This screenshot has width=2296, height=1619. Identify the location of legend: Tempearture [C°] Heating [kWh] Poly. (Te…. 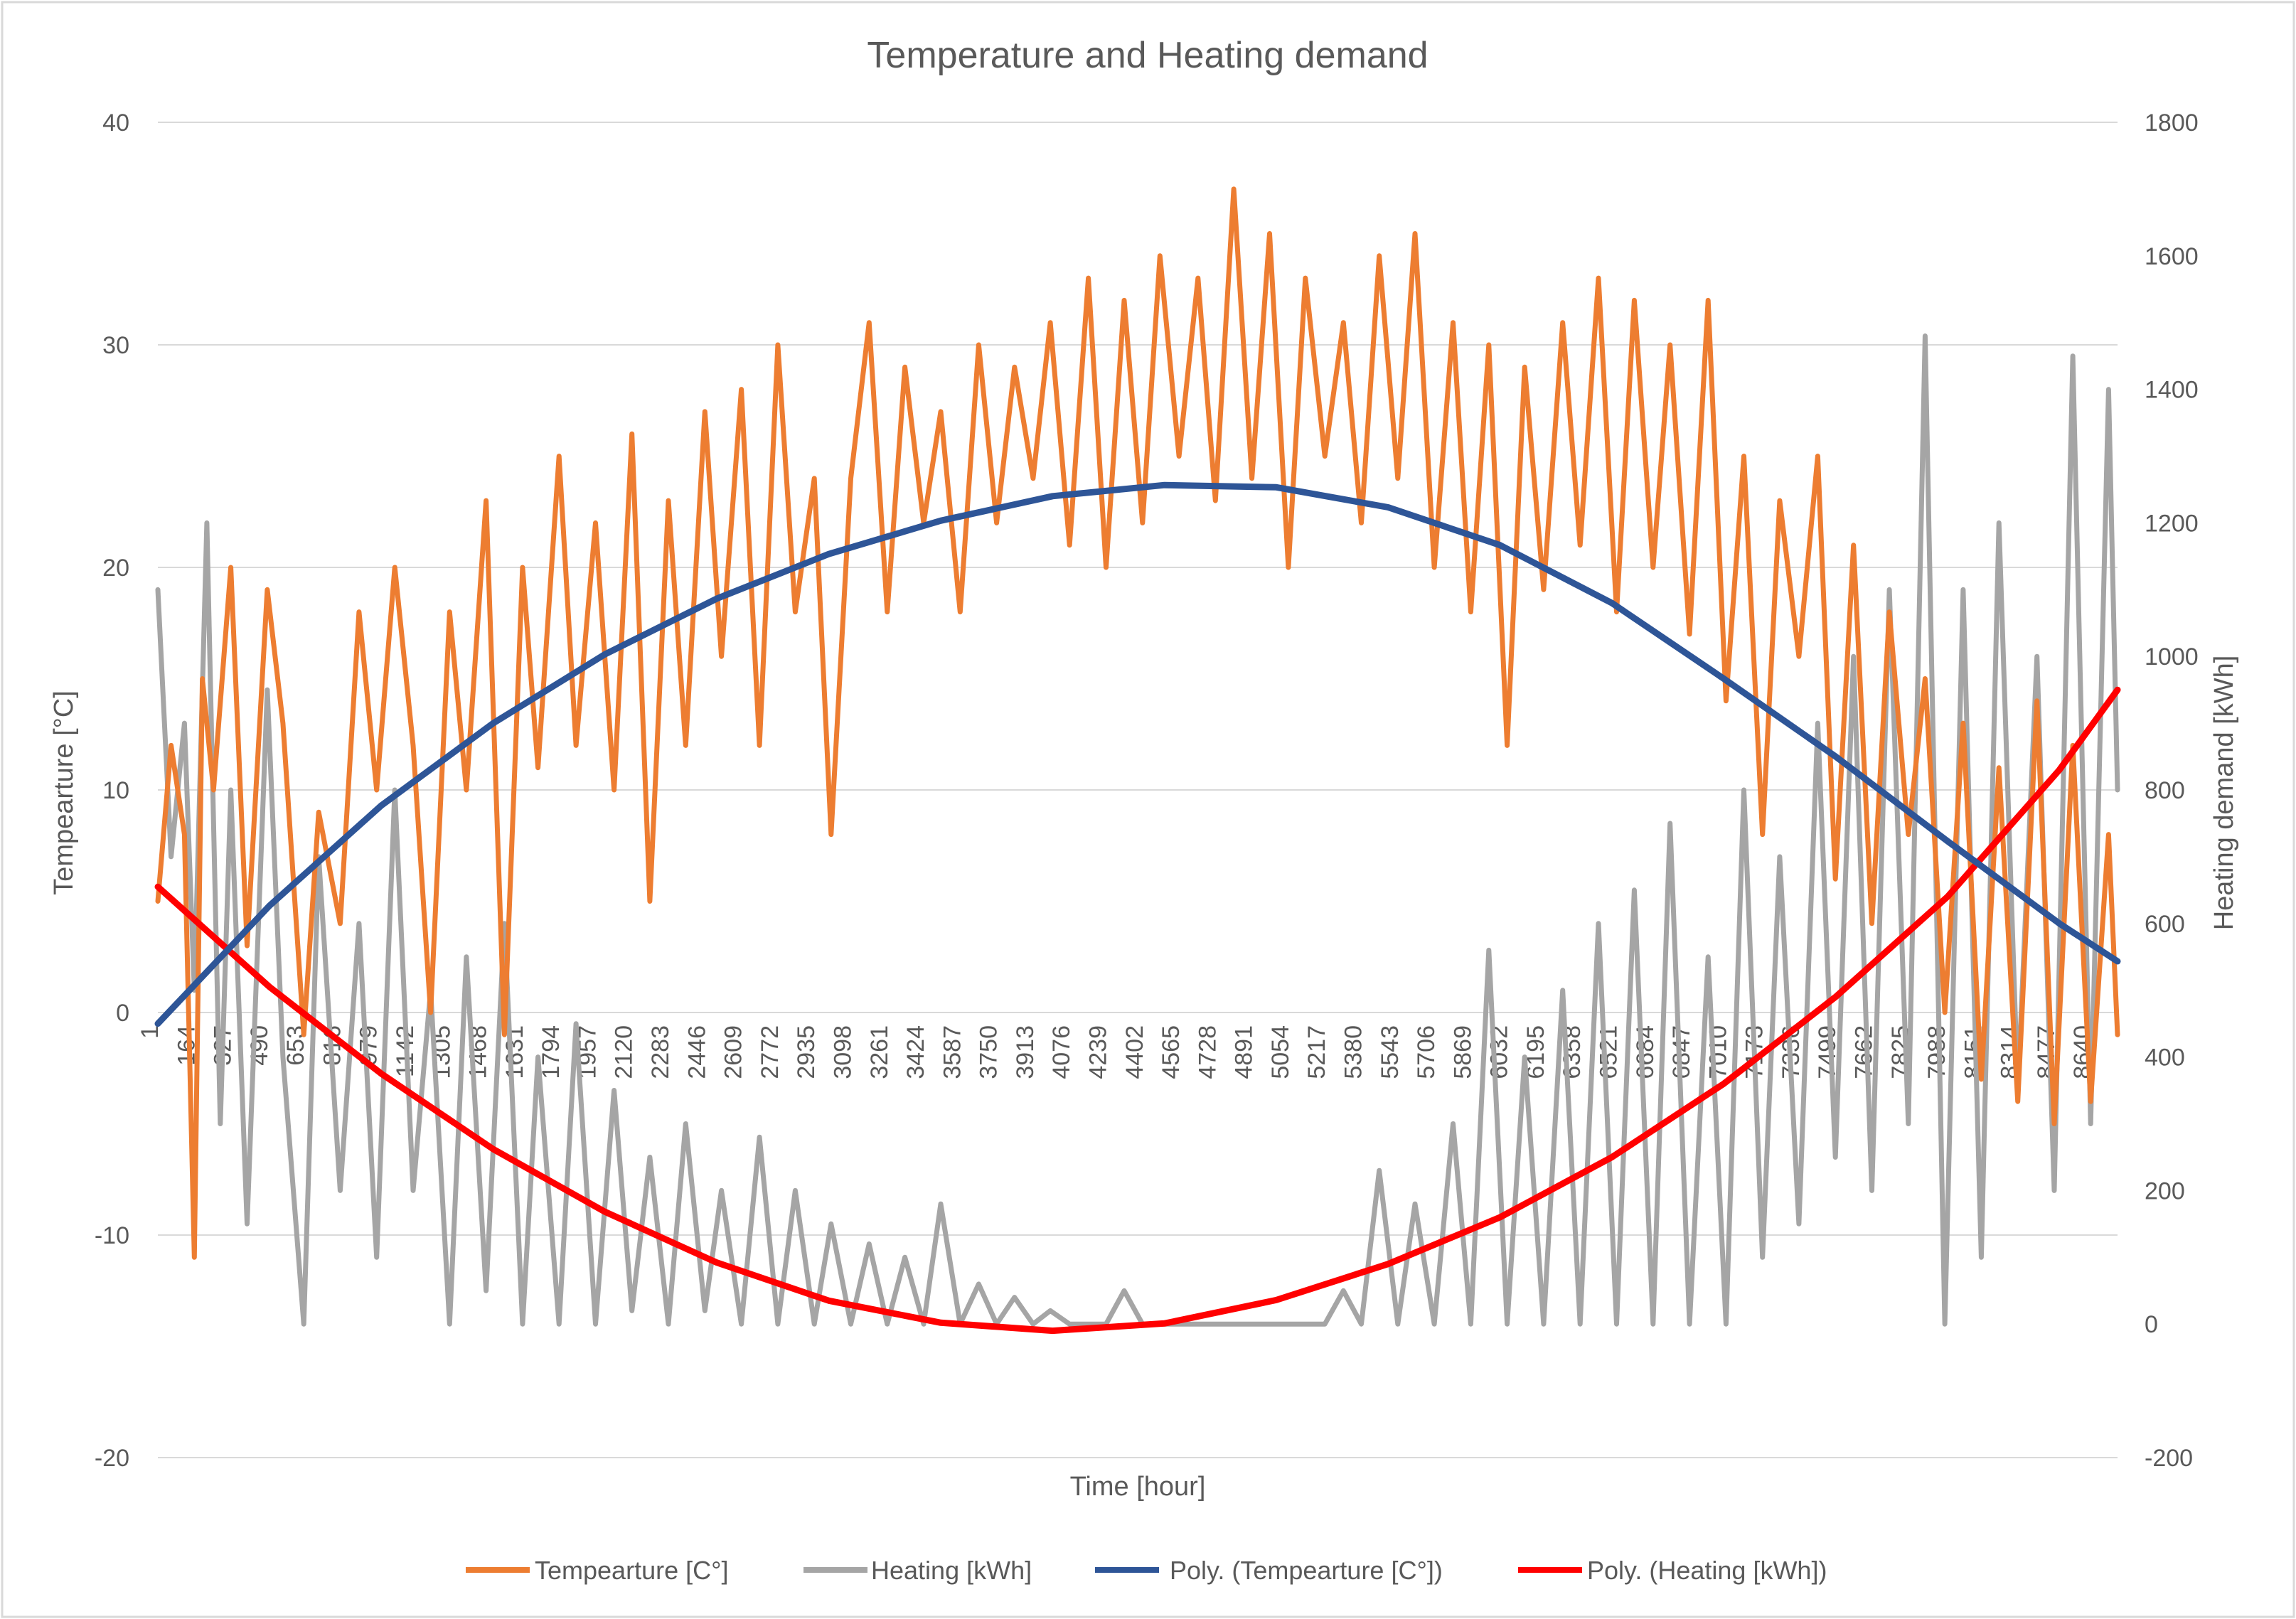
(1146, 1570).